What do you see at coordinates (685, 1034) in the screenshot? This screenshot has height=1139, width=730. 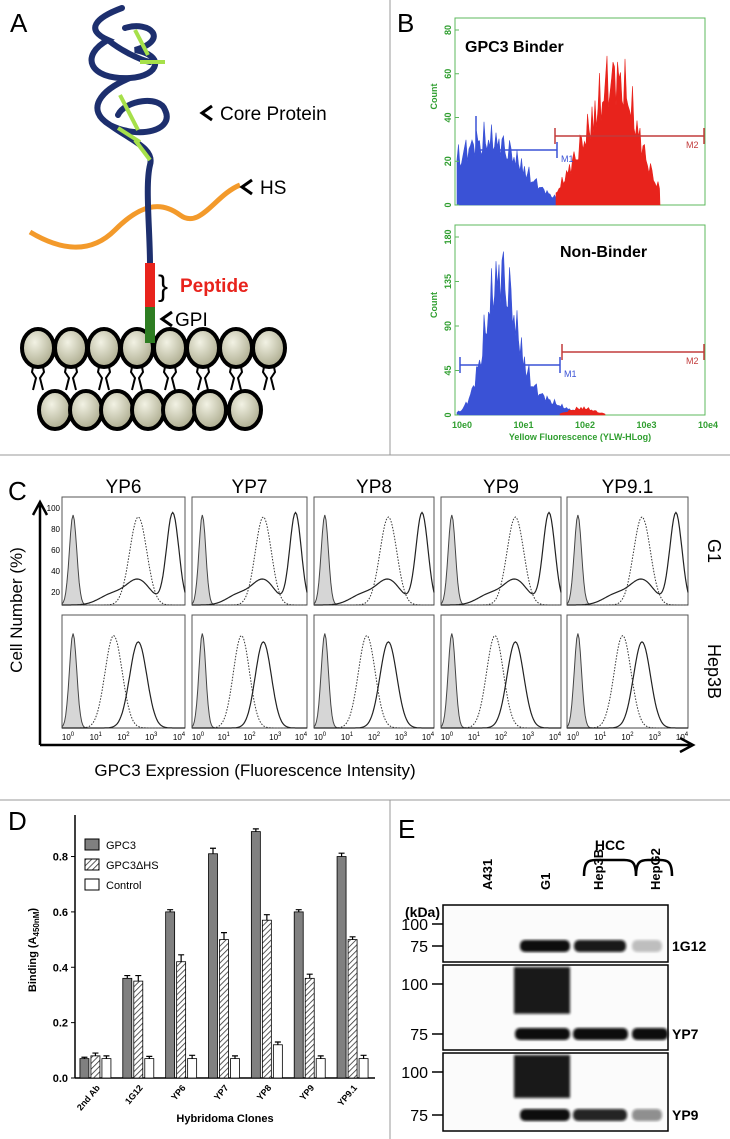 I see `antibody-label: YP7` at bounding box center [685, 1034].